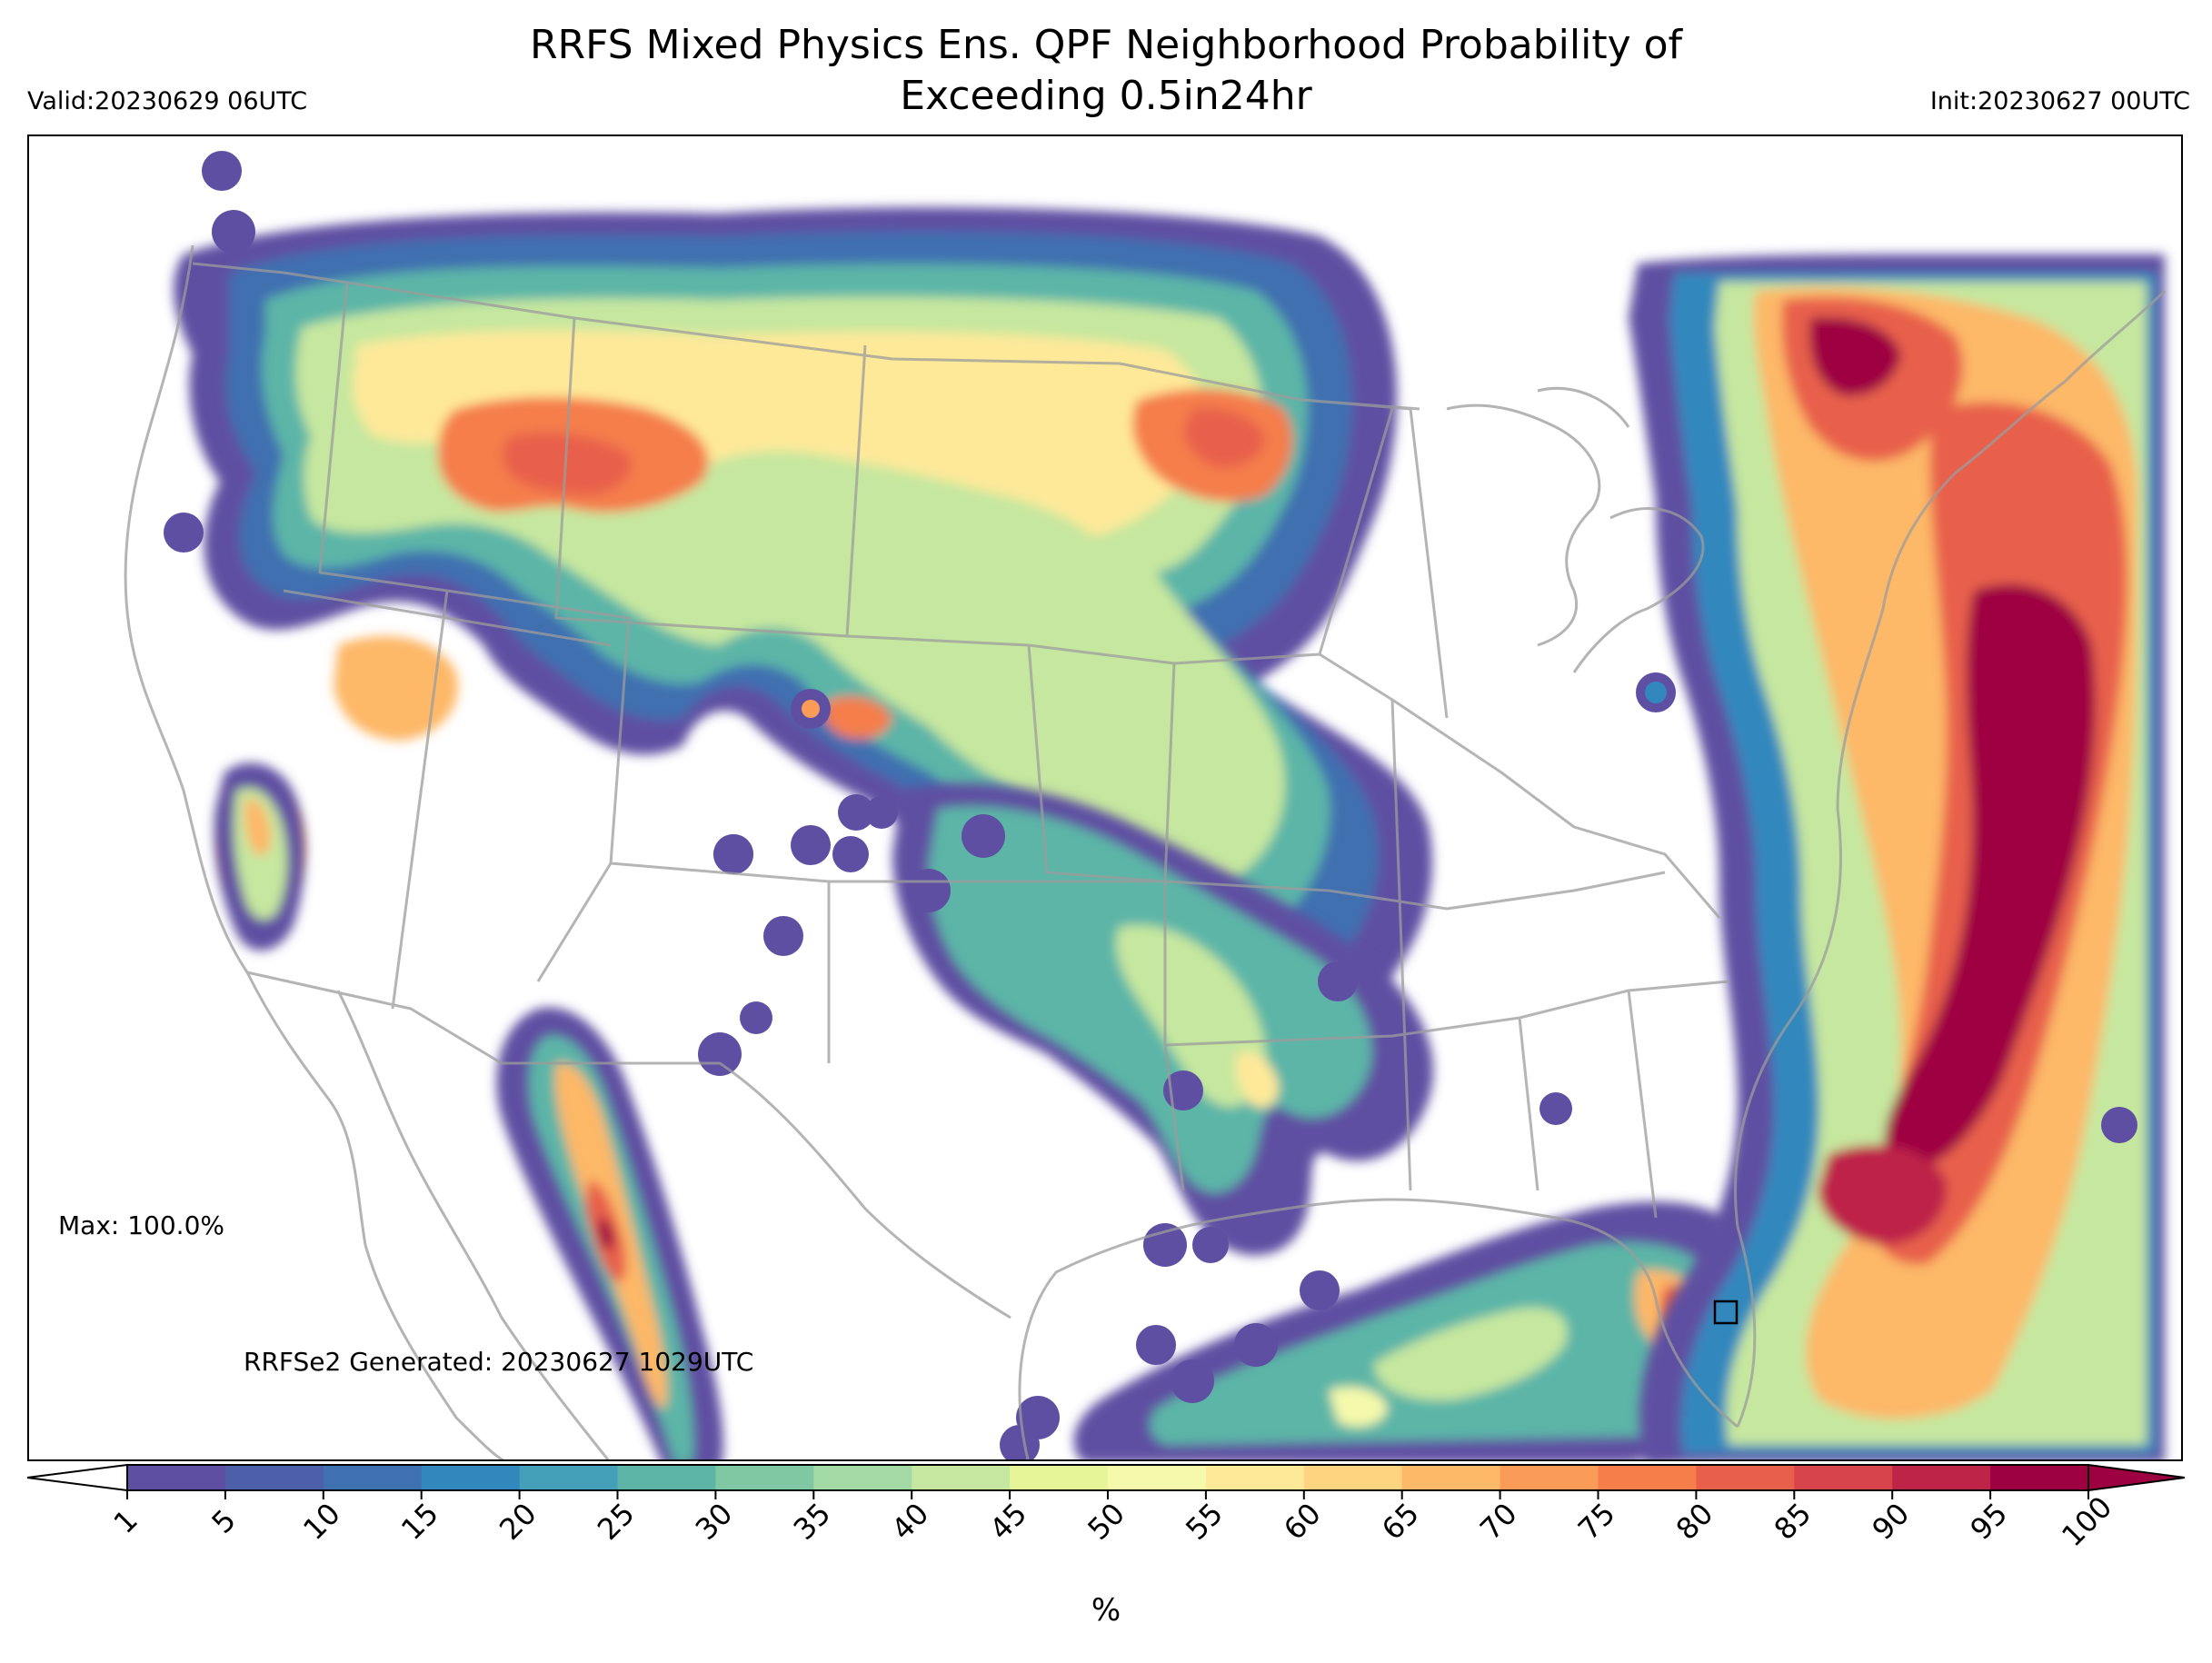 Image resolution: width=2212 pixels, height=1663 pixels. I want to click on generated-label: RRFSe2 Generated: 20230627 1029UTC, so click(499, 1362).